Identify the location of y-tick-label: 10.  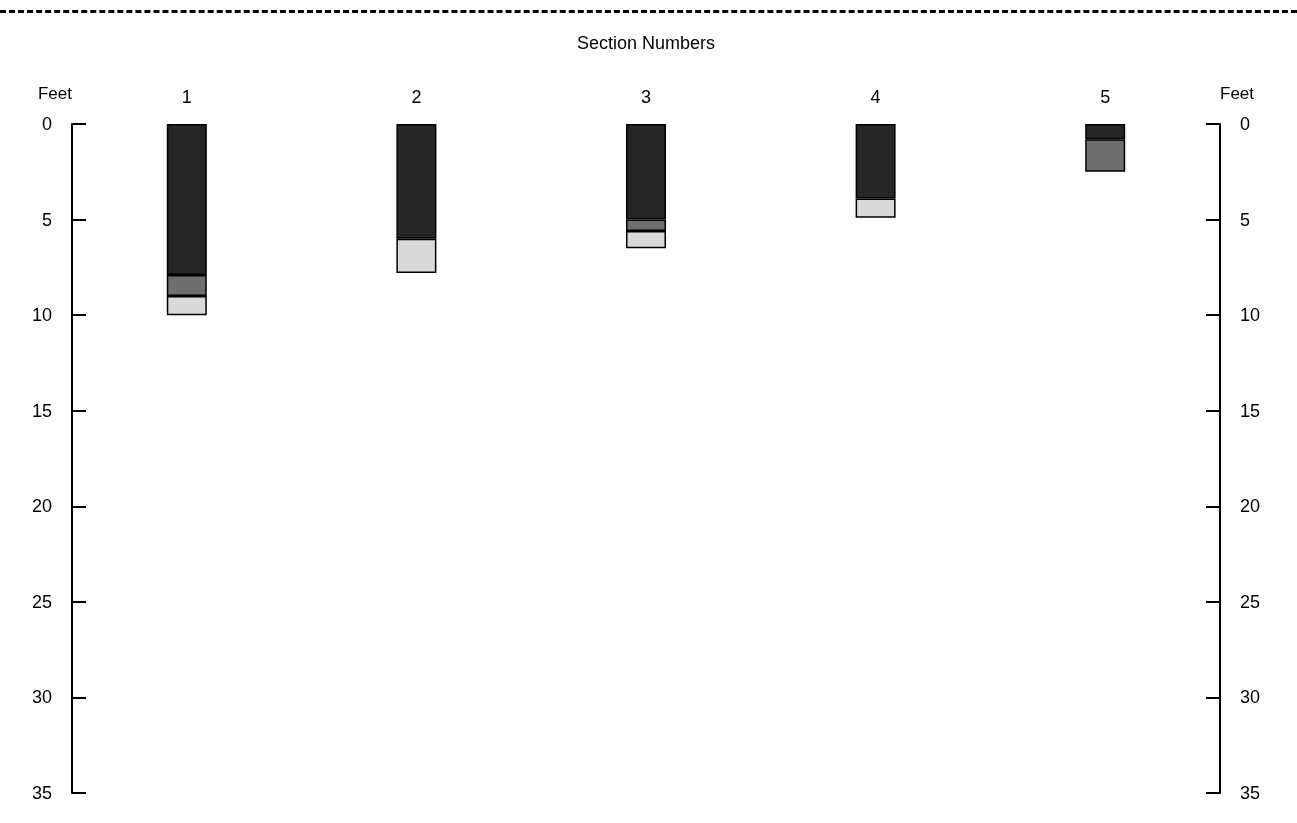
(41, 315).